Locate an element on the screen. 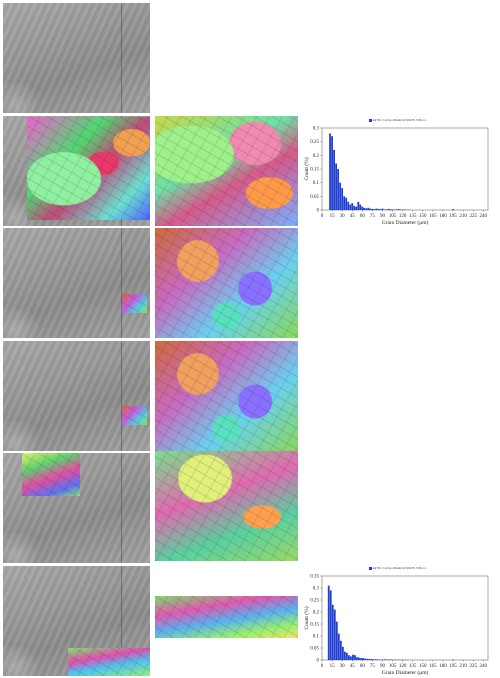 This screenshot has width=500, height=678. chart-legend-2: ssl761 Cw:Iso Mesh16 StitOS 5 Pts=1 is located at coordinates (397, 568).